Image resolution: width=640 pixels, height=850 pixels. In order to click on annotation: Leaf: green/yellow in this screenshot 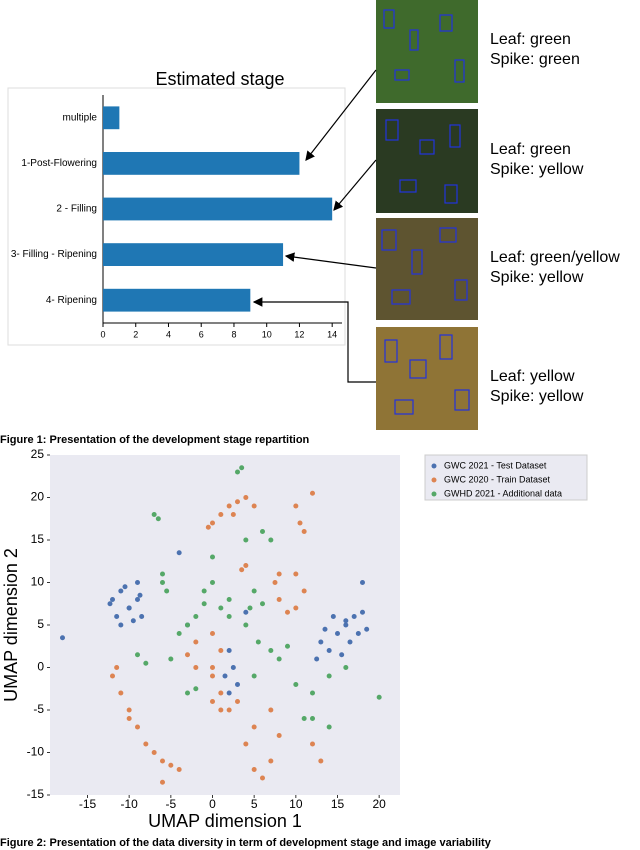, I will do `click(555, 257)`.